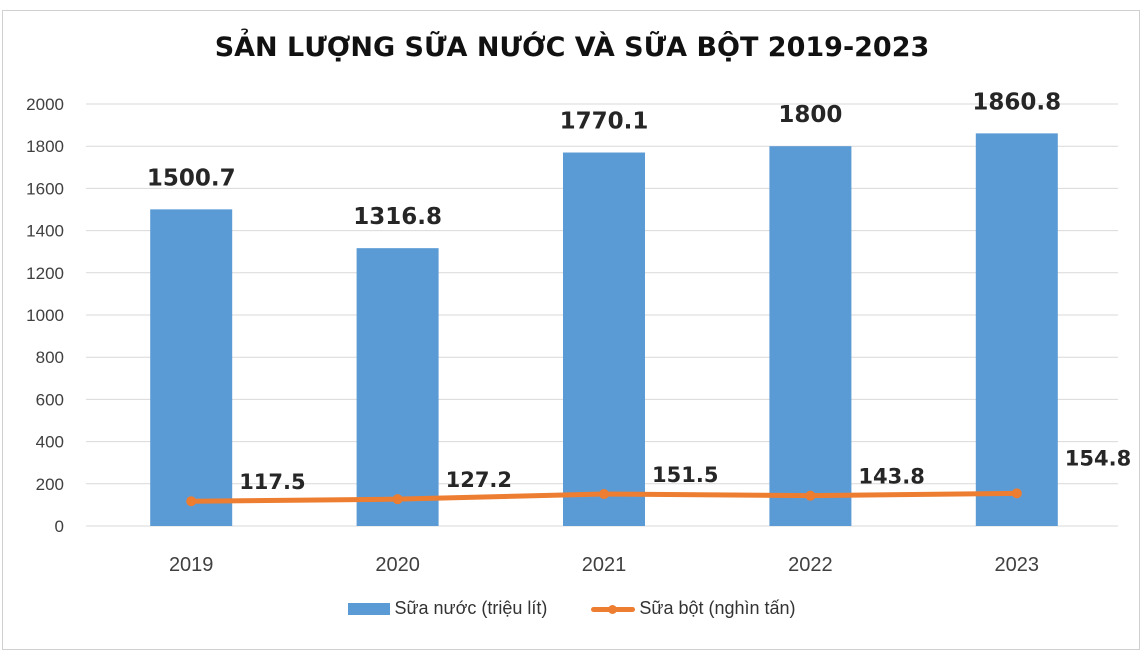 The height and width of the screenshot is (654, 1144). Describe the element at coordinates (50, 442) in the screenshot. I see `y-tick-label: 400` at that location.